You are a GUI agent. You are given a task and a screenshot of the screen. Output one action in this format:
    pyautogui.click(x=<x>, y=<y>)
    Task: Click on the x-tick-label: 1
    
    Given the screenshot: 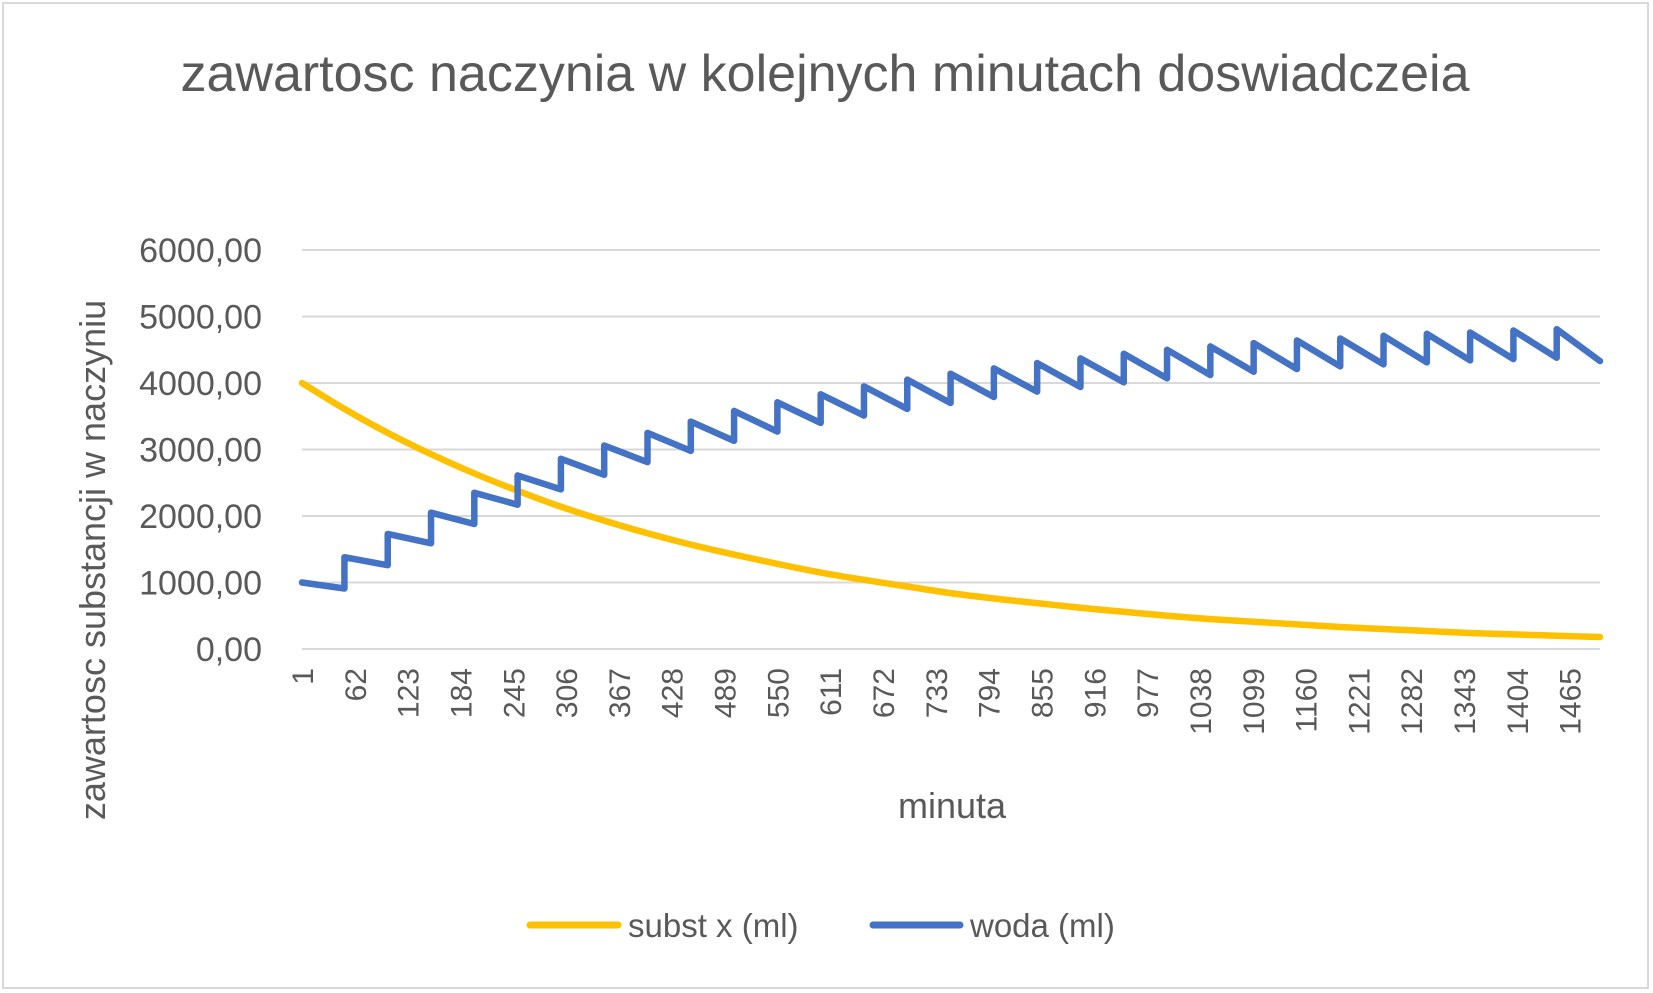 What is the action you would take?
    pyautogui.click(x=303, y=676)
    